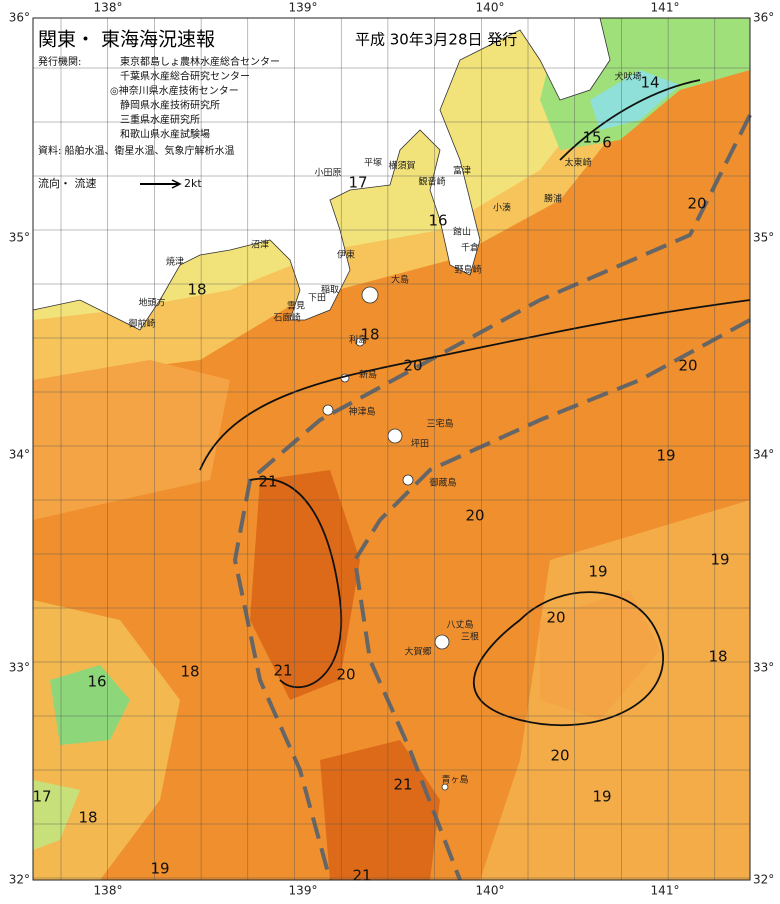 This screenshot has height=904, width=780. Describe the element at coordinates (193, 183) in the screenshot. I see `legend-scale: 2kt` at that location.